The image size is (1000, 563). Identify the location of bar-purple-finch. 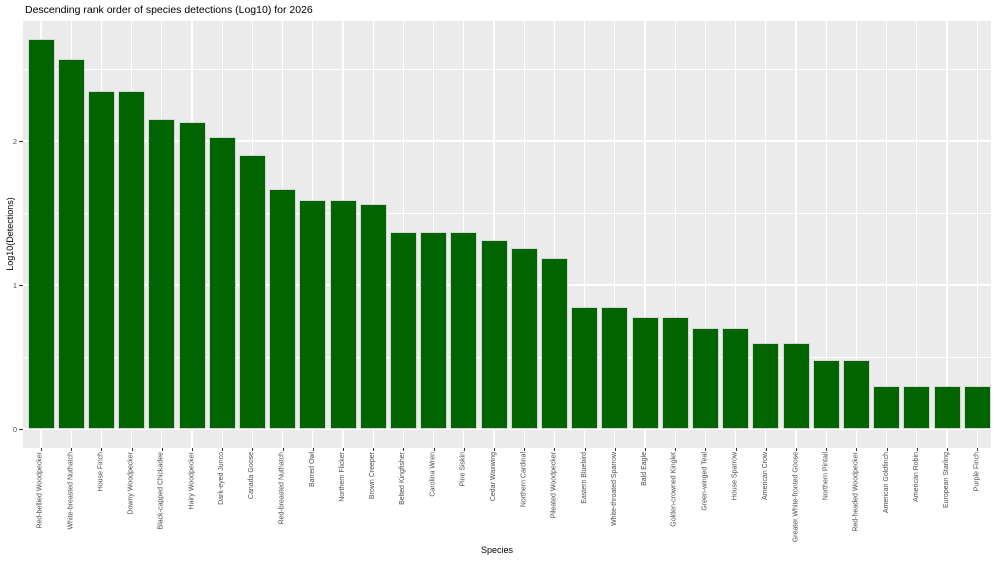
(977, 407).